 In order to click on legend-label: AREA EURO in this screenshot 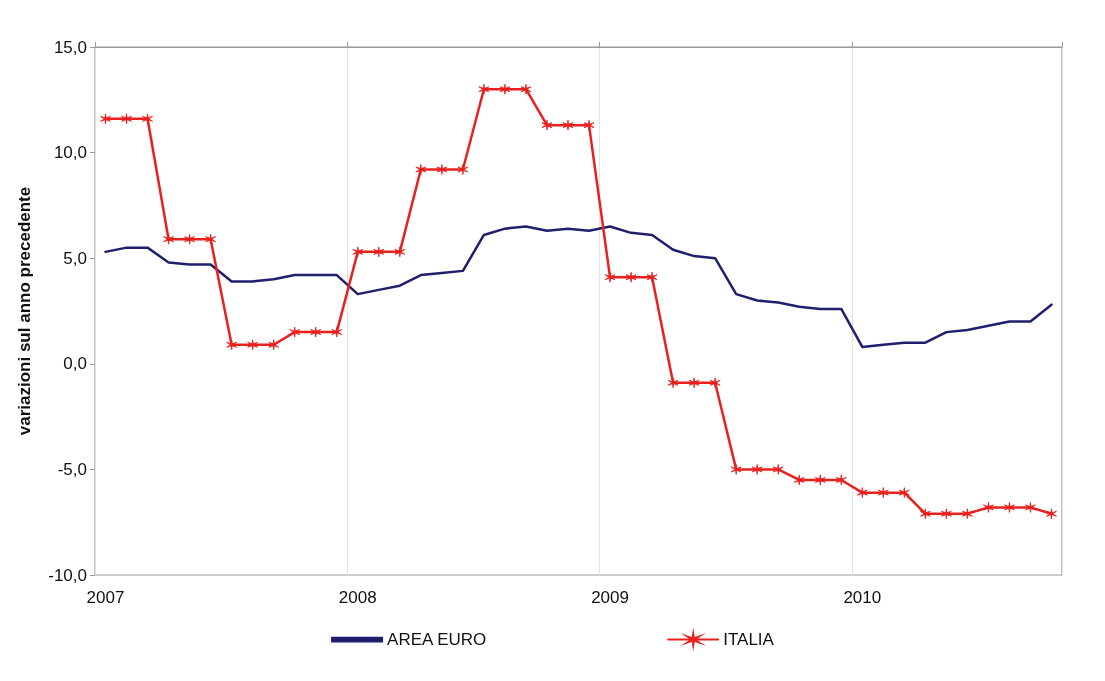, I will do `click(437, 639)`.